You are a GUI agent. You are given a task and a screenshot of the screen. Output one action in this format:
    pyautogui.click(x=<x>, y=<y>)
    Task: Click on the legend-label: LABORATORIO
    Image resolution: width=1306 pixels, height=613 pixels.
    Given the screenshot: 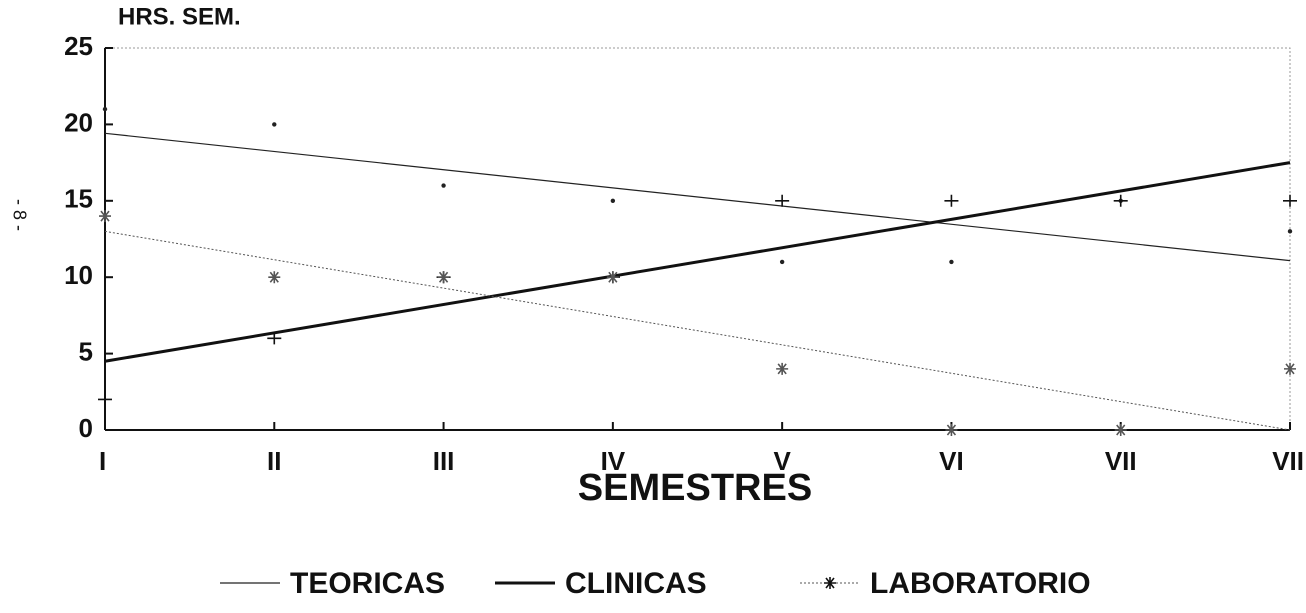 What is the action you would take?
    pyautogui.click(x=980, y=583)
    